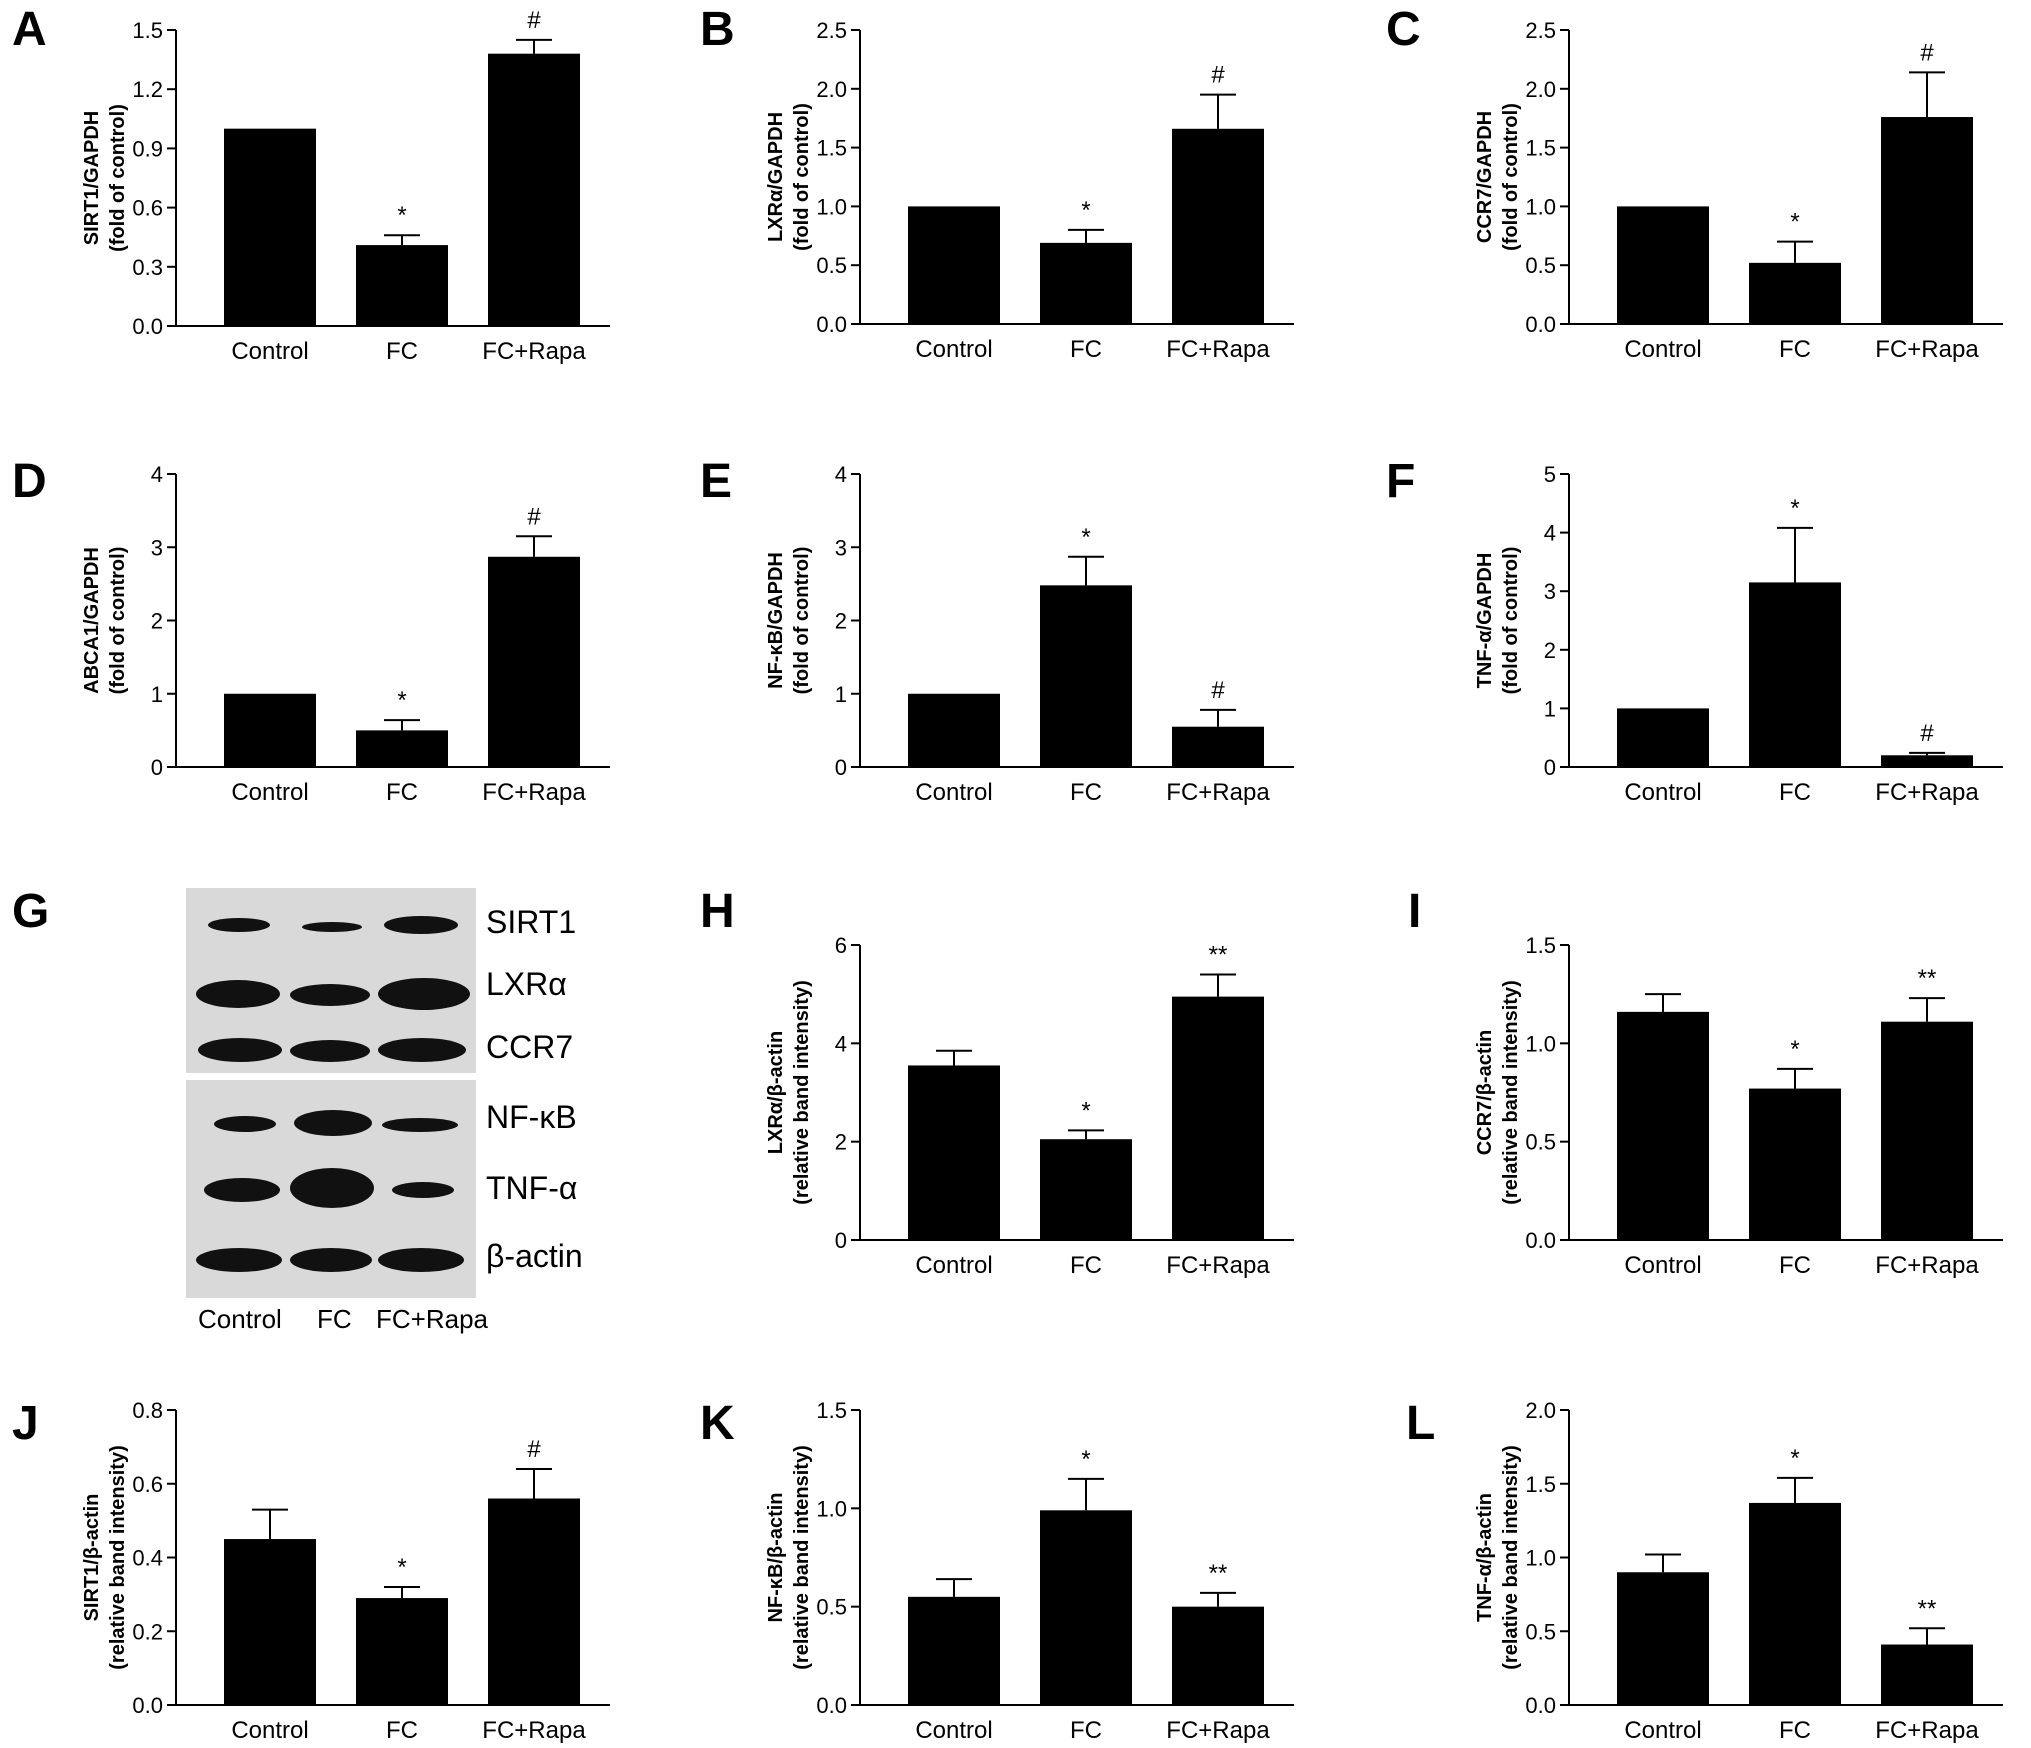  Describe the element at coordinates (31, 911) in the screenshot. I see `panel-label-g: G` at that location.